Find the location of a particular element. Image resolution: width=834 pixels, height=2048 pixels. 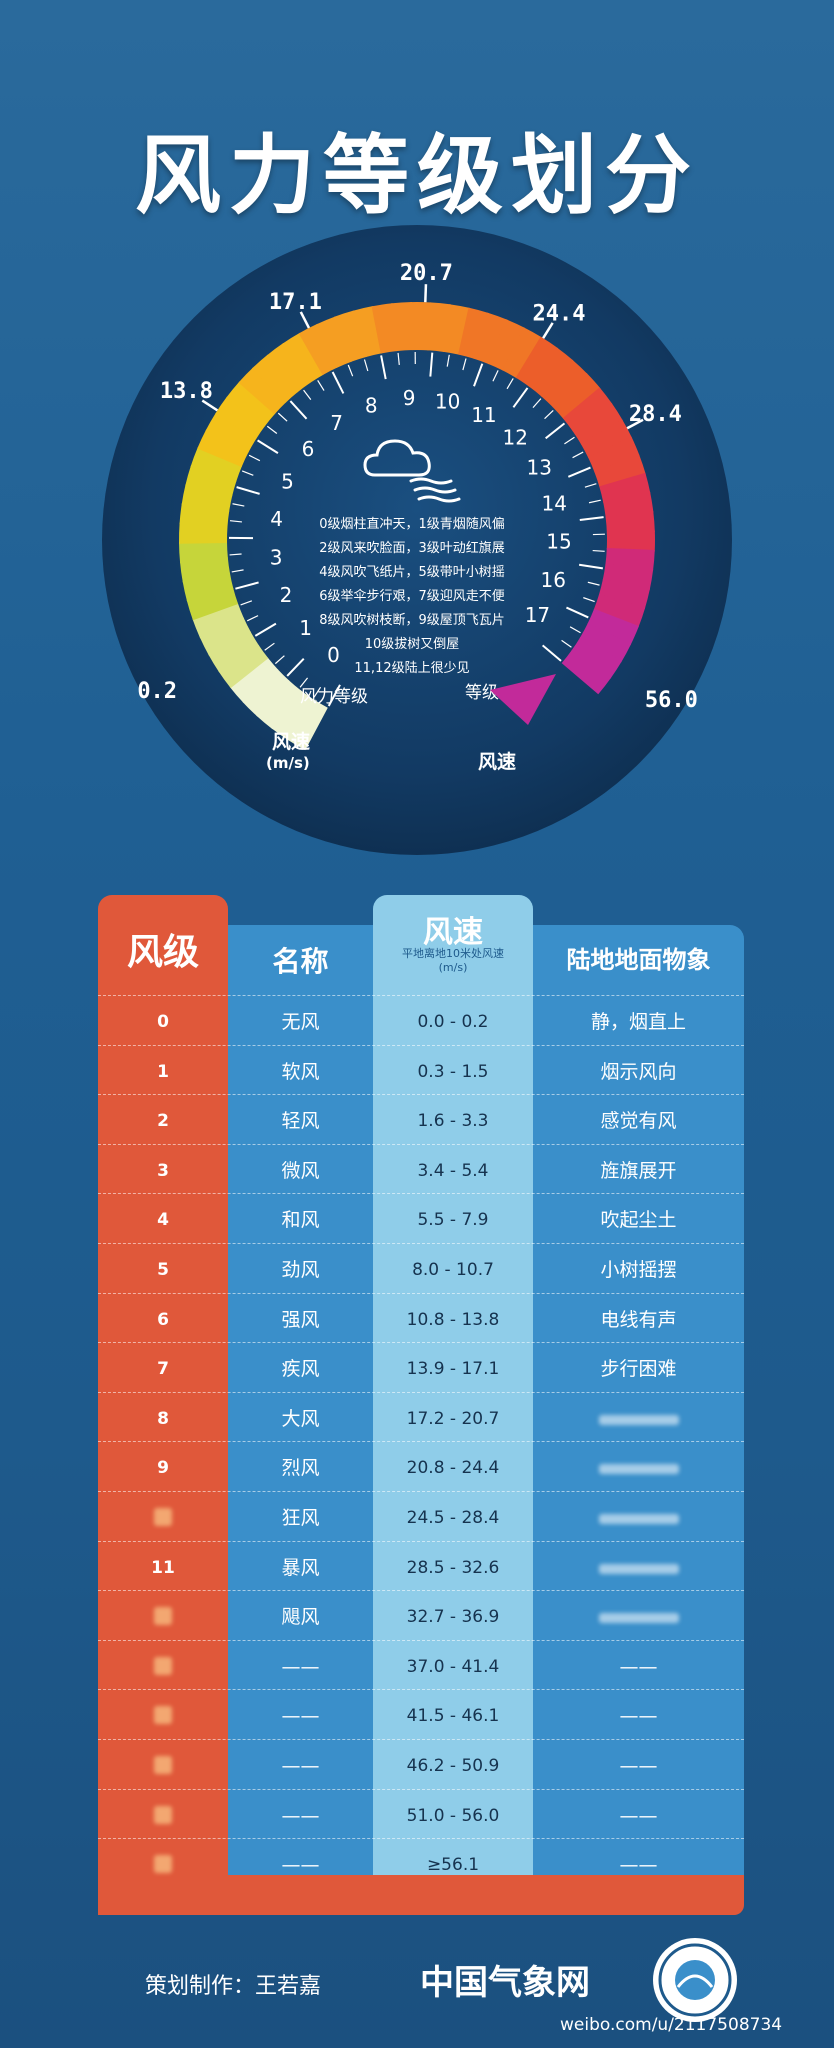

gauge-level-label: 8 is located at coordinates (371, 406).